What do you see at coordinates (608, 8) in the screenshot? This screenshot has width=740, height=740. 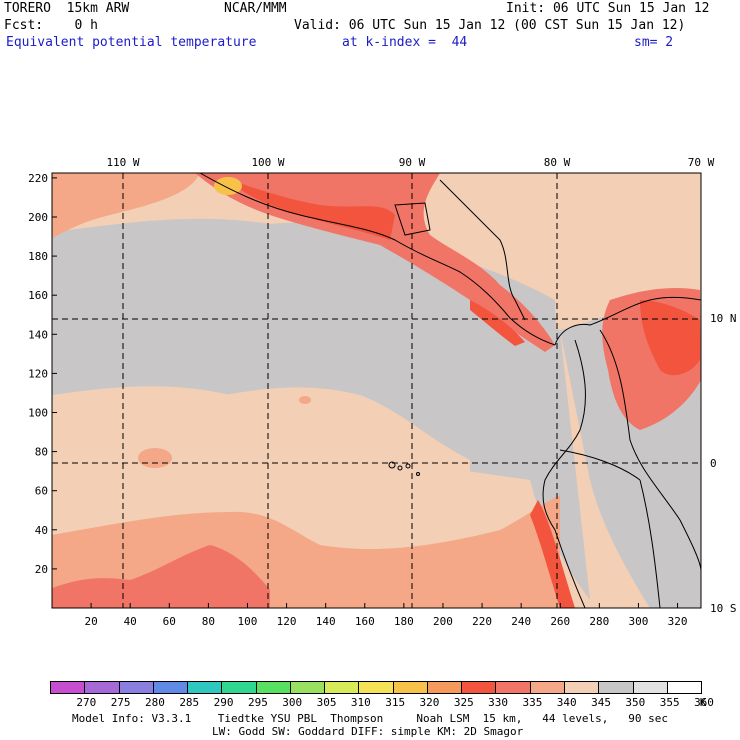 I see `init-time: Init: 06 UTC Sun 15 Jan 12` at bounding box center [608, 8].